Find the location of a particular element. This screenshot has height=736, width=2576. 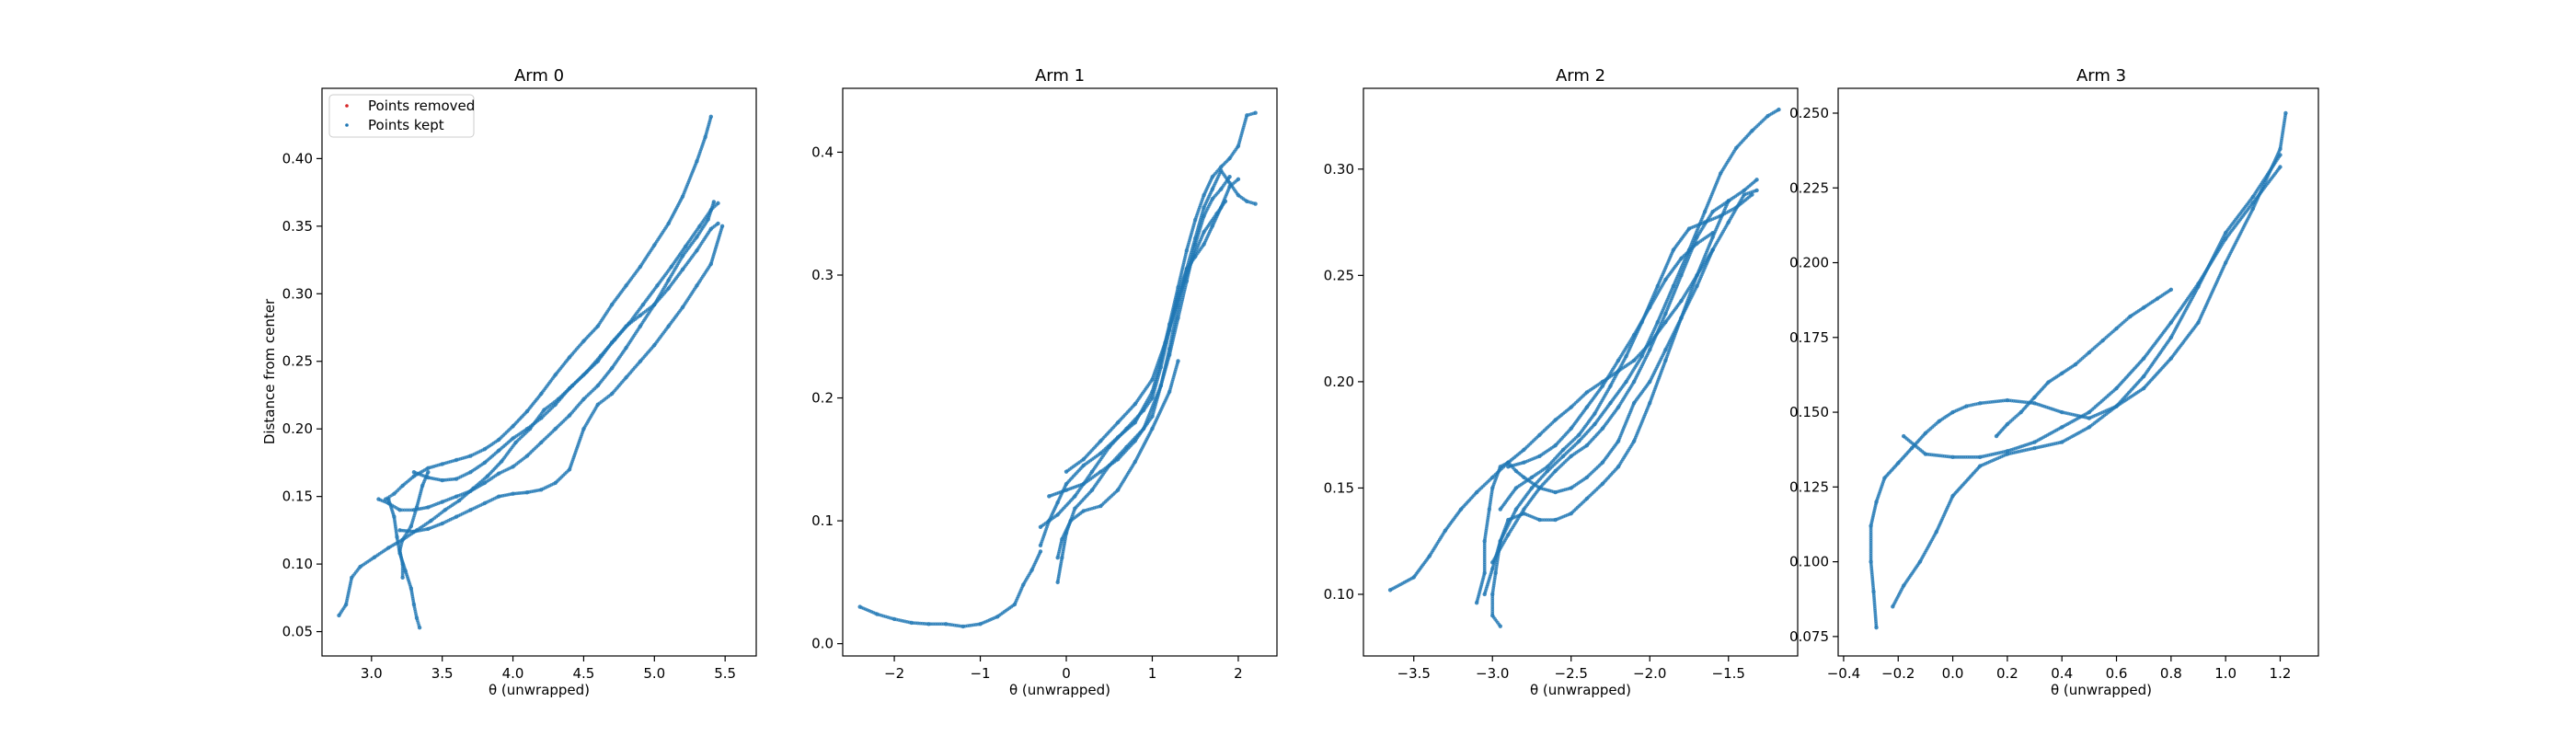

legend-marker-removed is located at coordinates (347, 106).